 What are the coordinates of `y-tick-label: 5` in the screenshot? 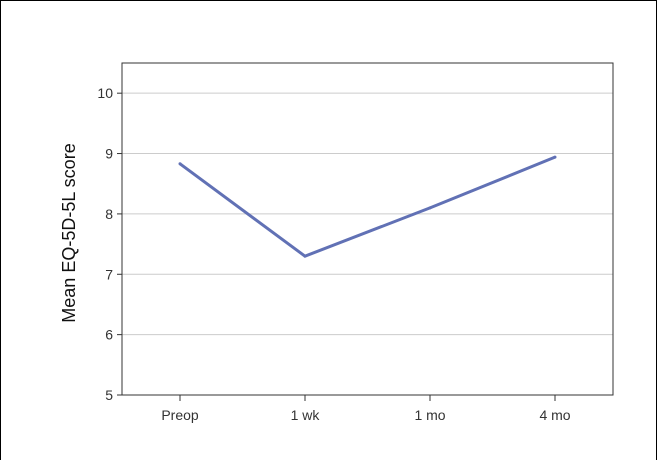 It's located at (109, 395).